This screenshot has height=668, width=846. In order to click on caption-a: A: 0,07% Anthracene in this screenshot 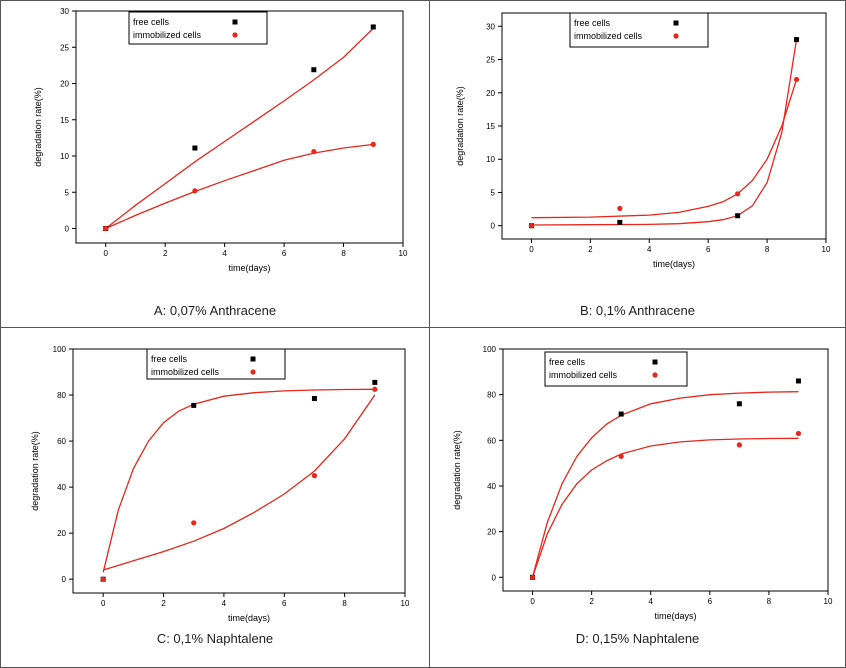, I will do `click(215, 310)`.